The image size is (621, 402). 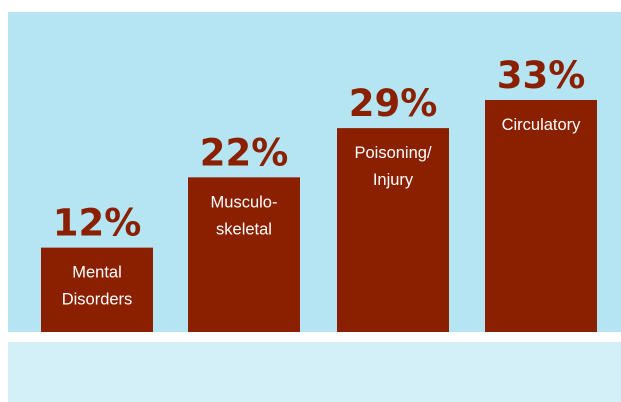 I want to click on bar-category-label: skeletal, so click(x=244, y=229).